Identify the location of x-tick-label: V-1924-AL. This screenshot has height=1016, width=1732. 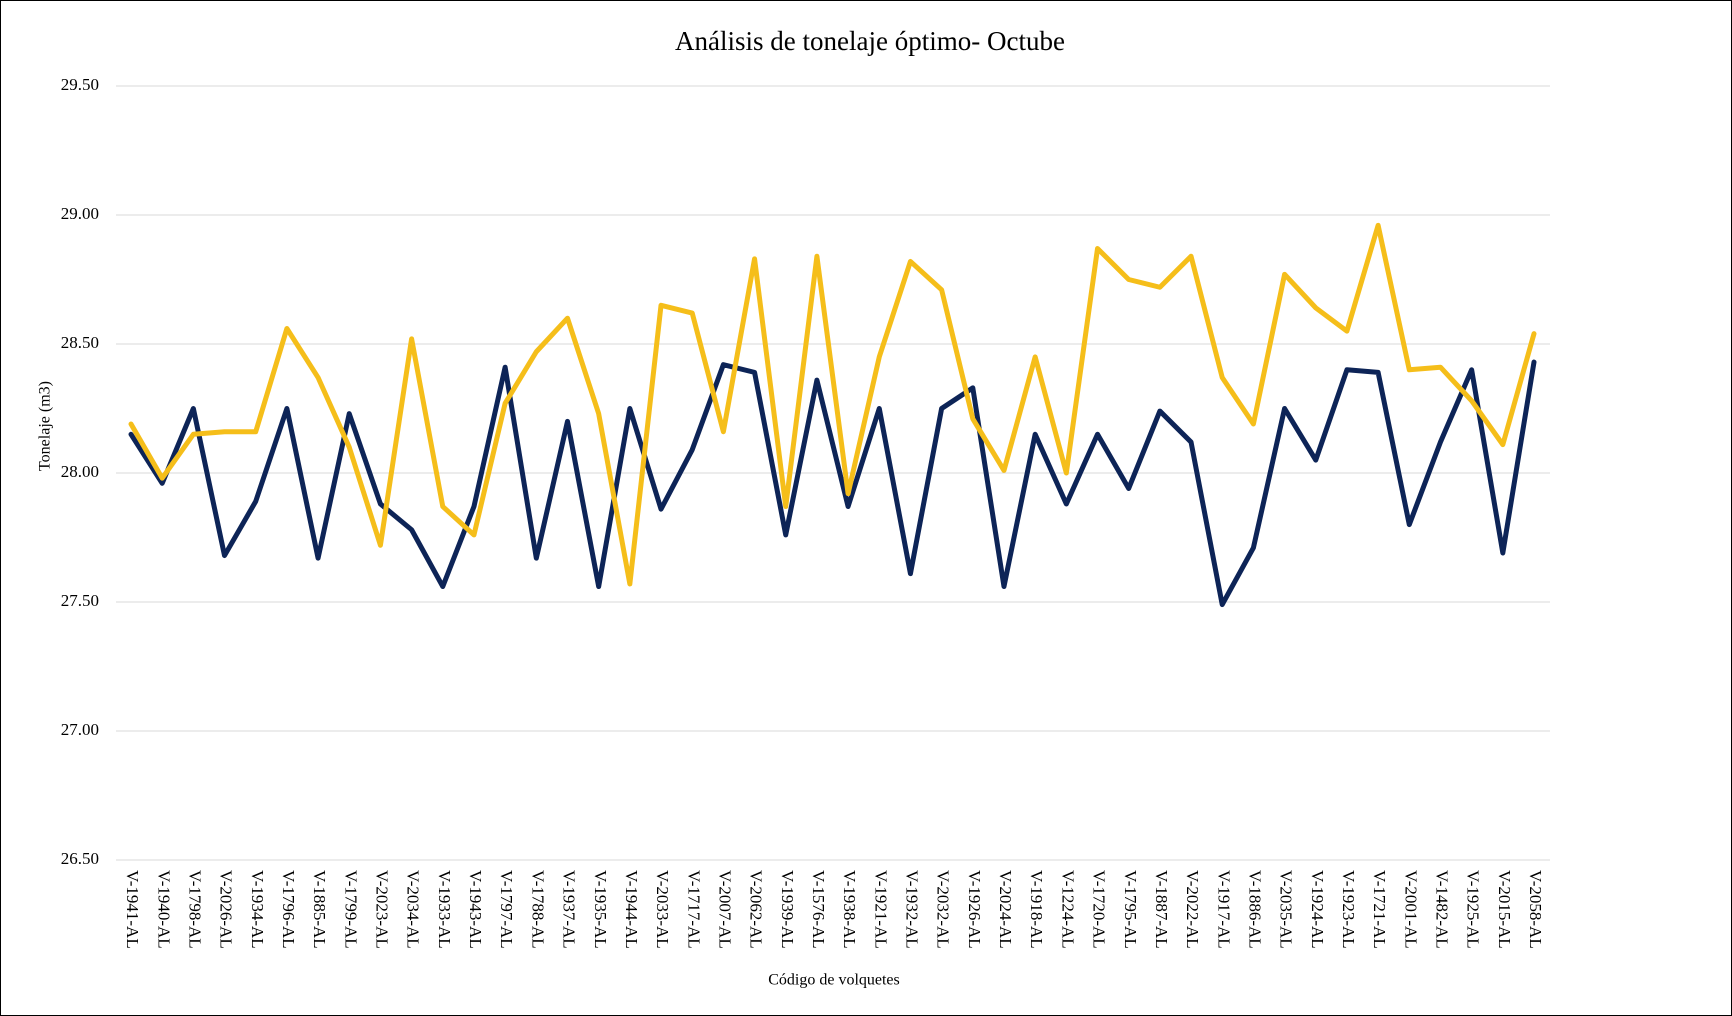
(1317, 909).